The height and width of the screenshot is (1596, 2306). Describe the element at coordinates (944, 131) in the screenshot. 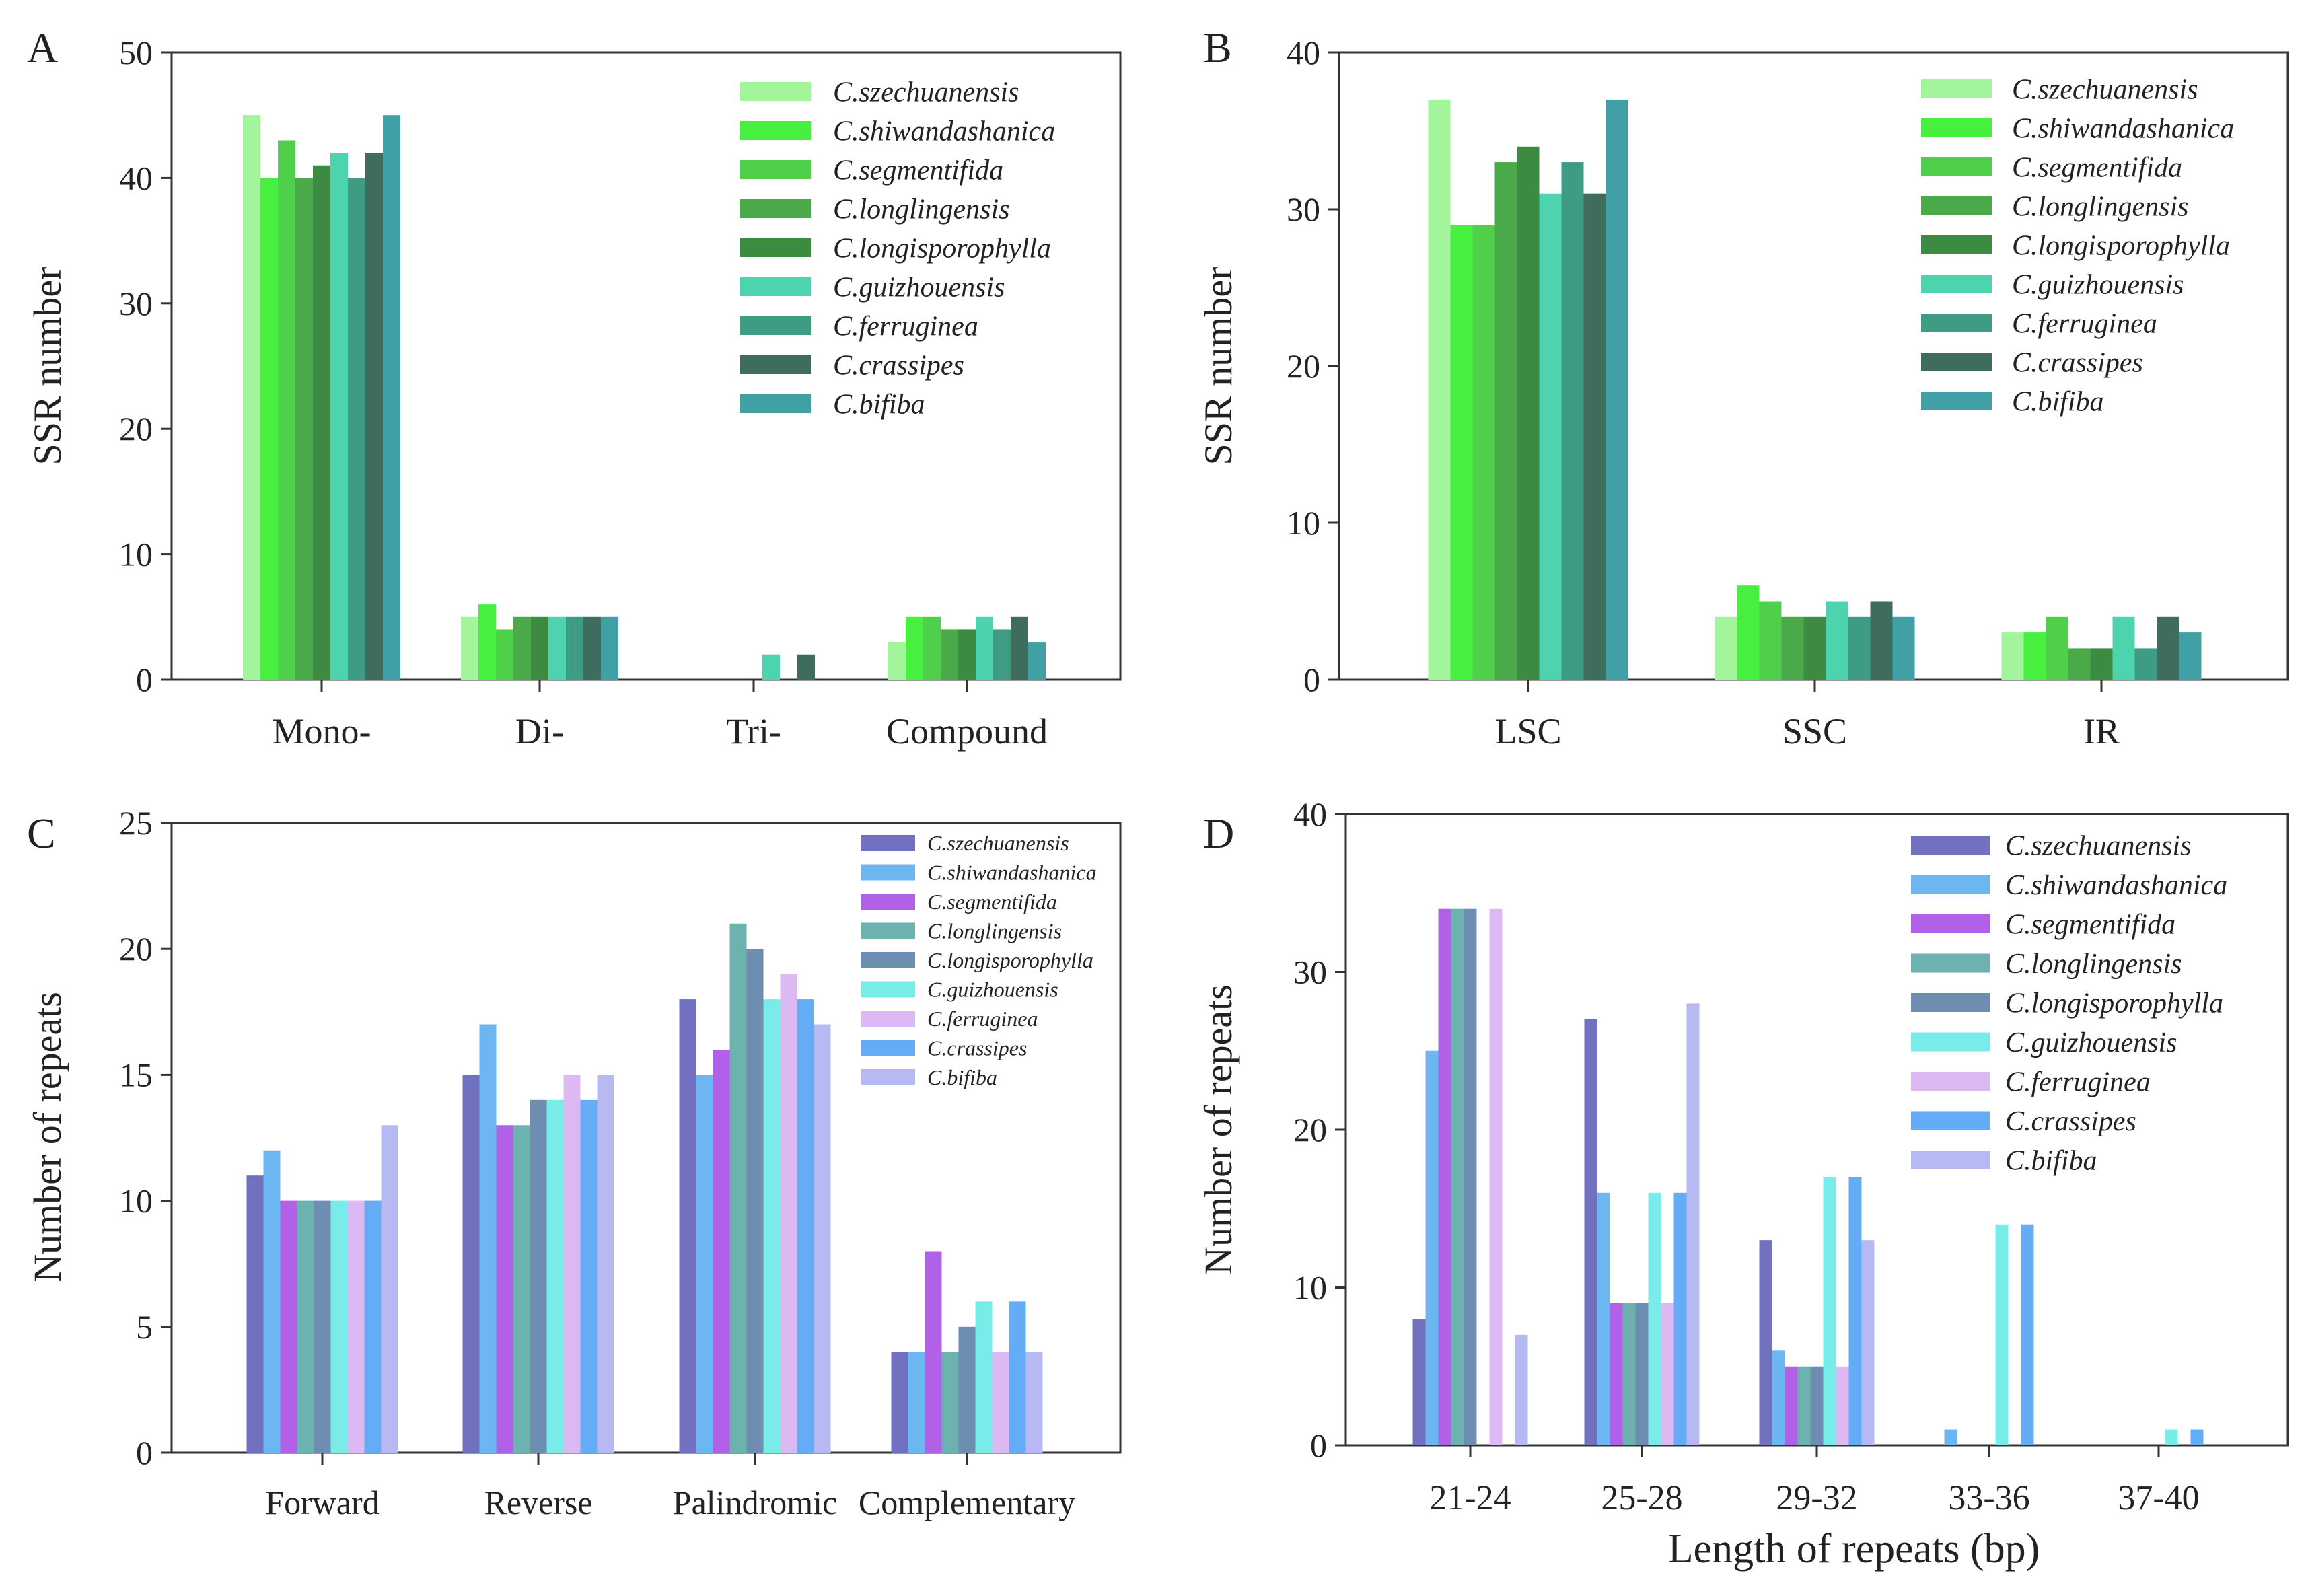

I see `legend-label: C.shiwandashanica` at that location.